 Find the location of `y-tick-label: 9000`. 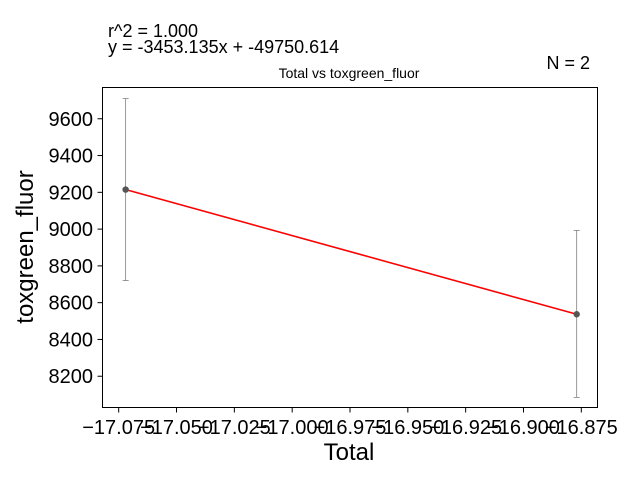

y-tick-label: 9000 is located at coordinates (71, 230).